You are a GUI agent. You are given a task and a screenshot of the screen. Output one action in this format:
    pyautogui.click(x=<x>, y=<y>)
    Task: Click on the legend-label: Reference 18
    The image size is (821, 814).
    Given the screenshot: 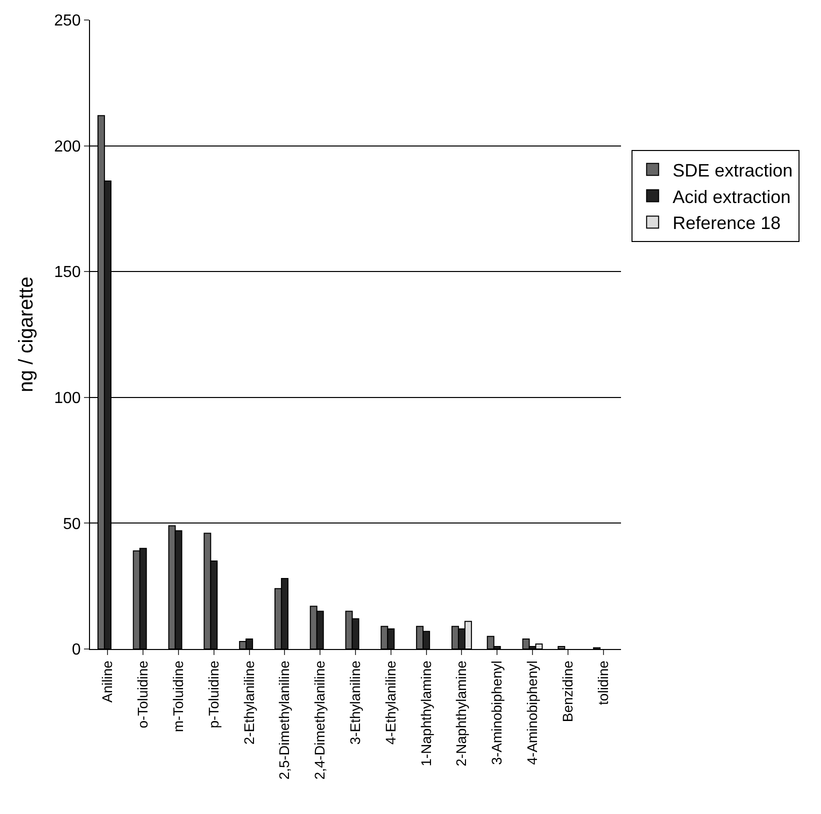 What is the action you would take?
    pyautogui.click(x=726, y=223)
    